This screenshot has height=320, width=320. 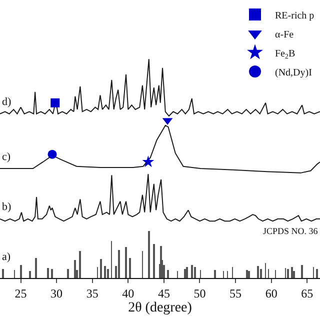 What do you see at coordinates (236, 293) in the screenshot?
I see `x-tick-label: 55` at bounding box center [236, 293].